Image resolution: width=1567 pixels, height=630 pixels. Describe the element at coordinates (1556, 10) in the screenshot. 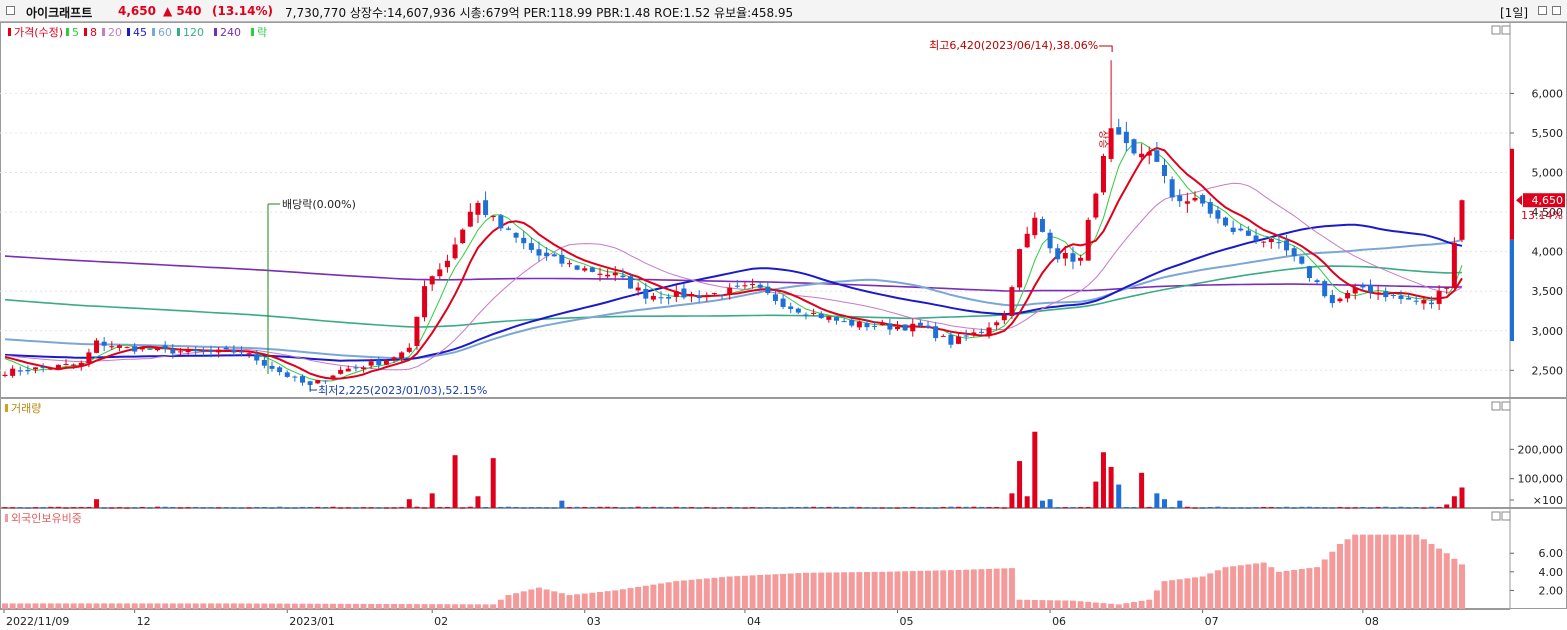

I see `close-icon` at that location.